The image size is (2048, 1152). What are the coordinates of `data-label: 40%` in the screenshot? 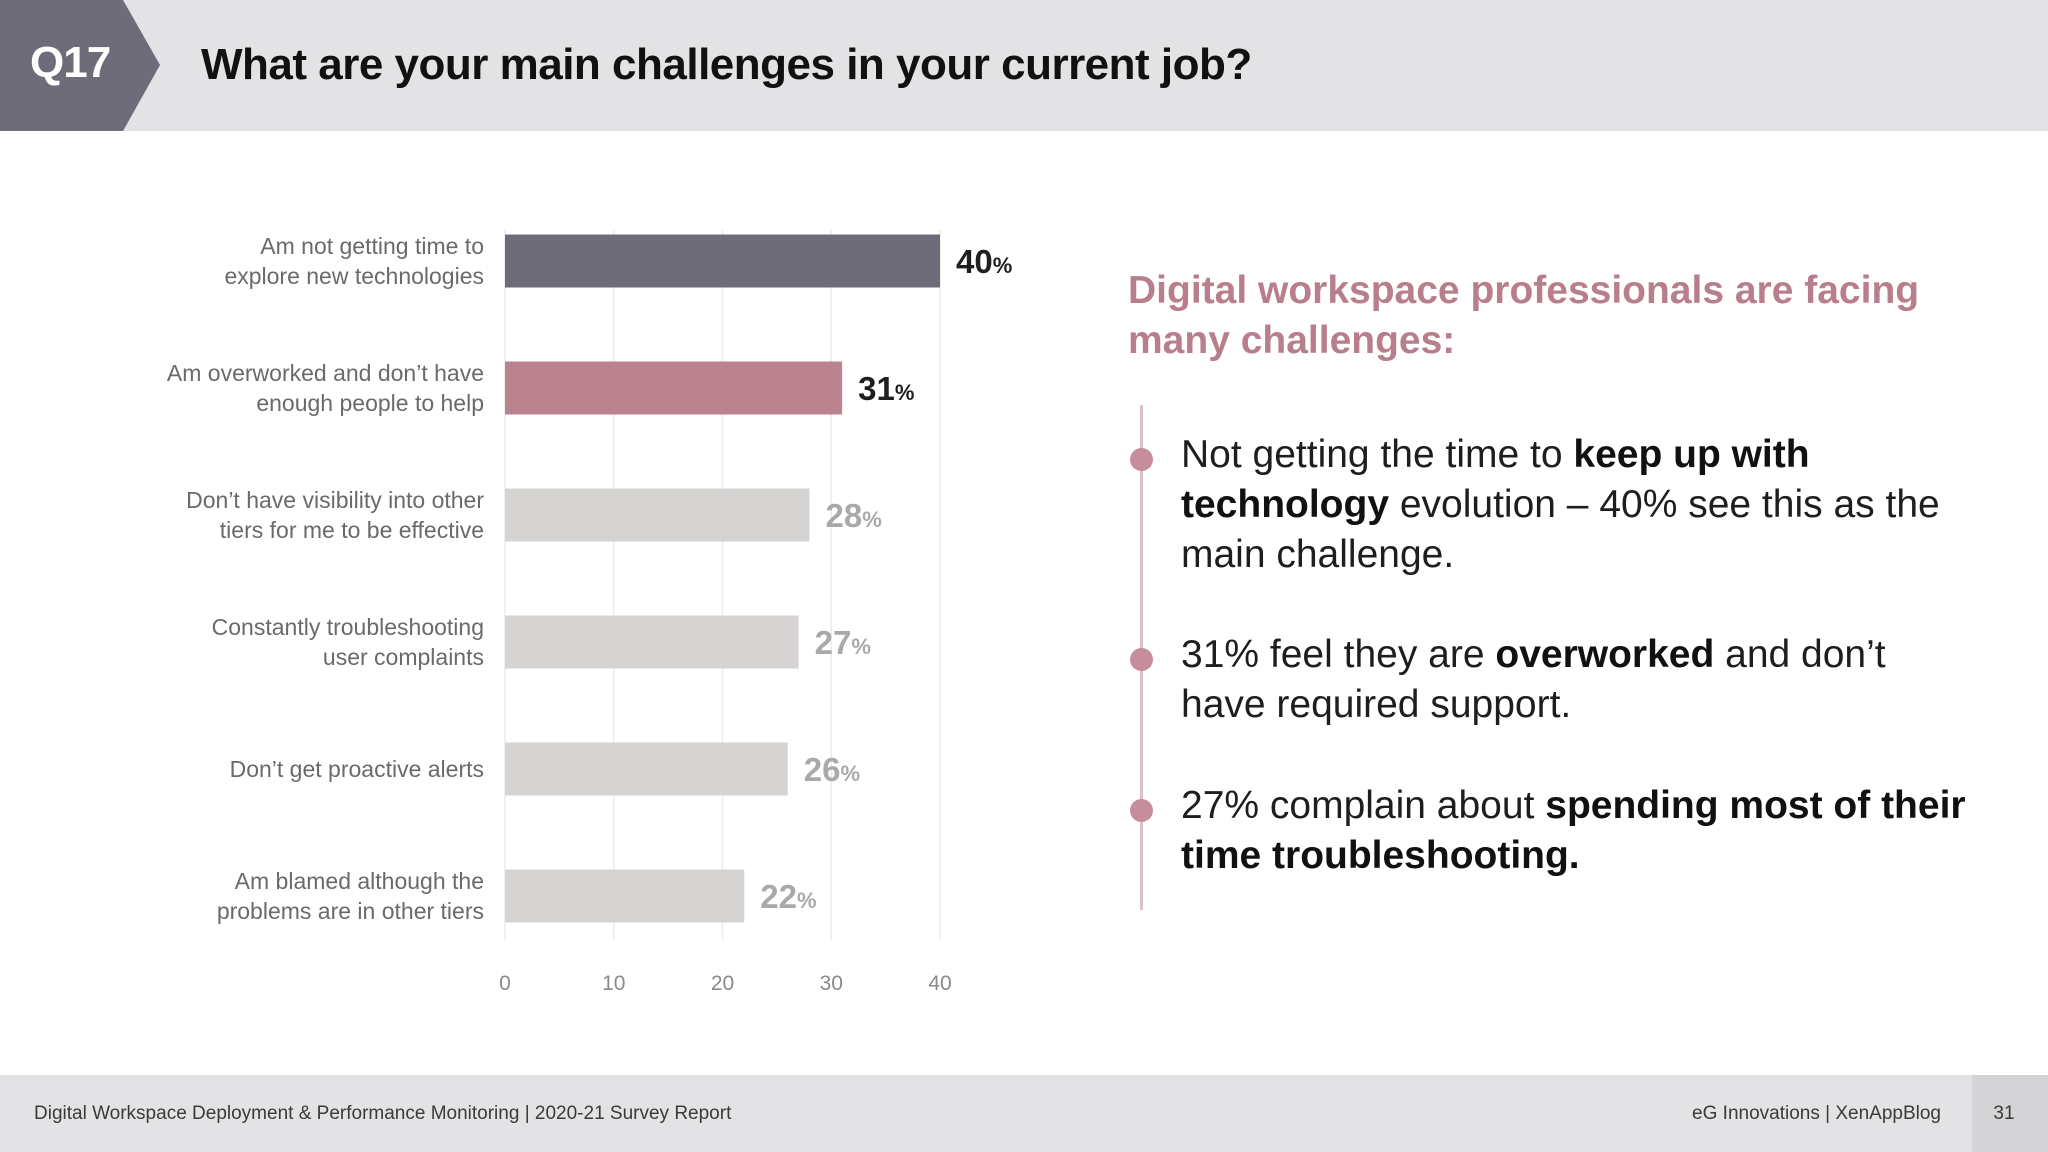 It's located at (984, 261).